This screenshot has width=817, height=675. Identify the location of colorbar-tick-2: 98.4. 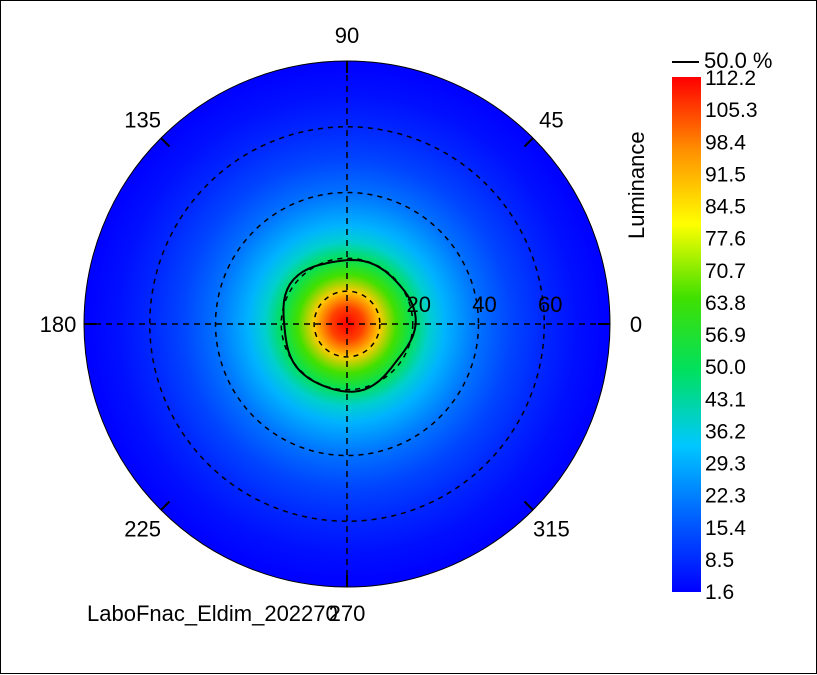
(725, 142).